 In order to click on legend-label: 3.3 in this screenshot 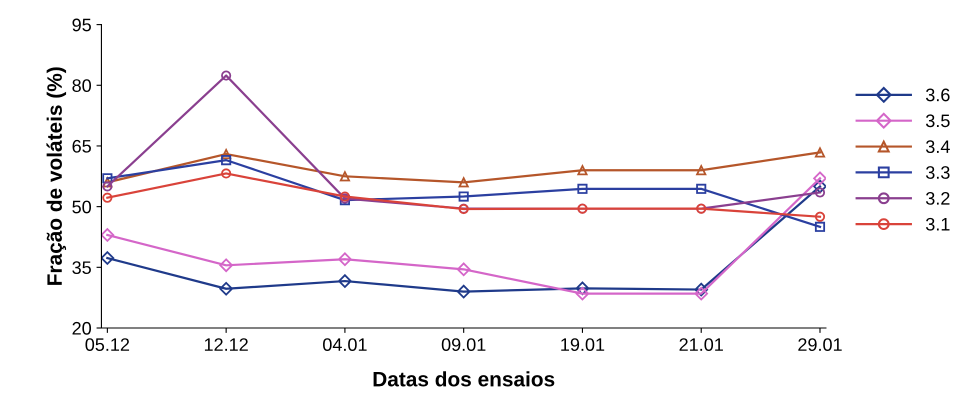, I will do `click(938, 172)`.